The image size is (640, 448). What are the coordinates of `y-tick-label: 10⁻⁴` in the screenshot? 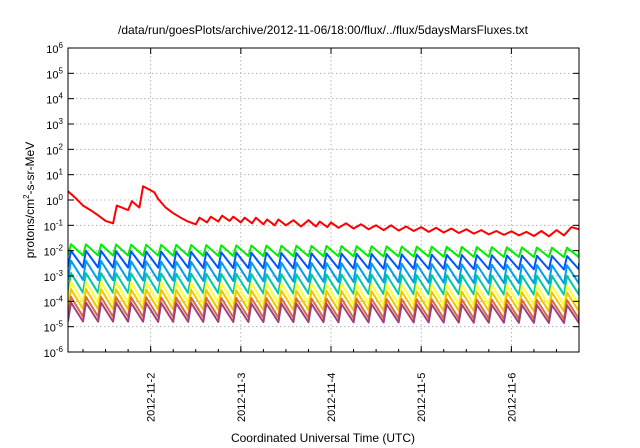 It's located at (54, 301).